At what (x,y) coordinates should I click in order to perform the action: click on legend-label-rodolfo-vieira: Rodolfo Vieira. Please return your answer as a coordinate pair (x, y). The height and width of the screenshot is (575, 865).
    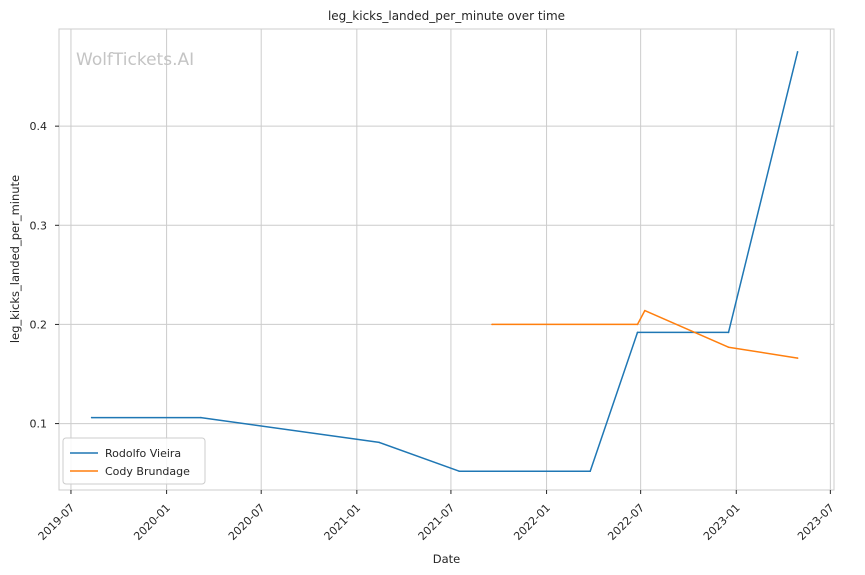
    Looking at the image, I should click on (143, 453).